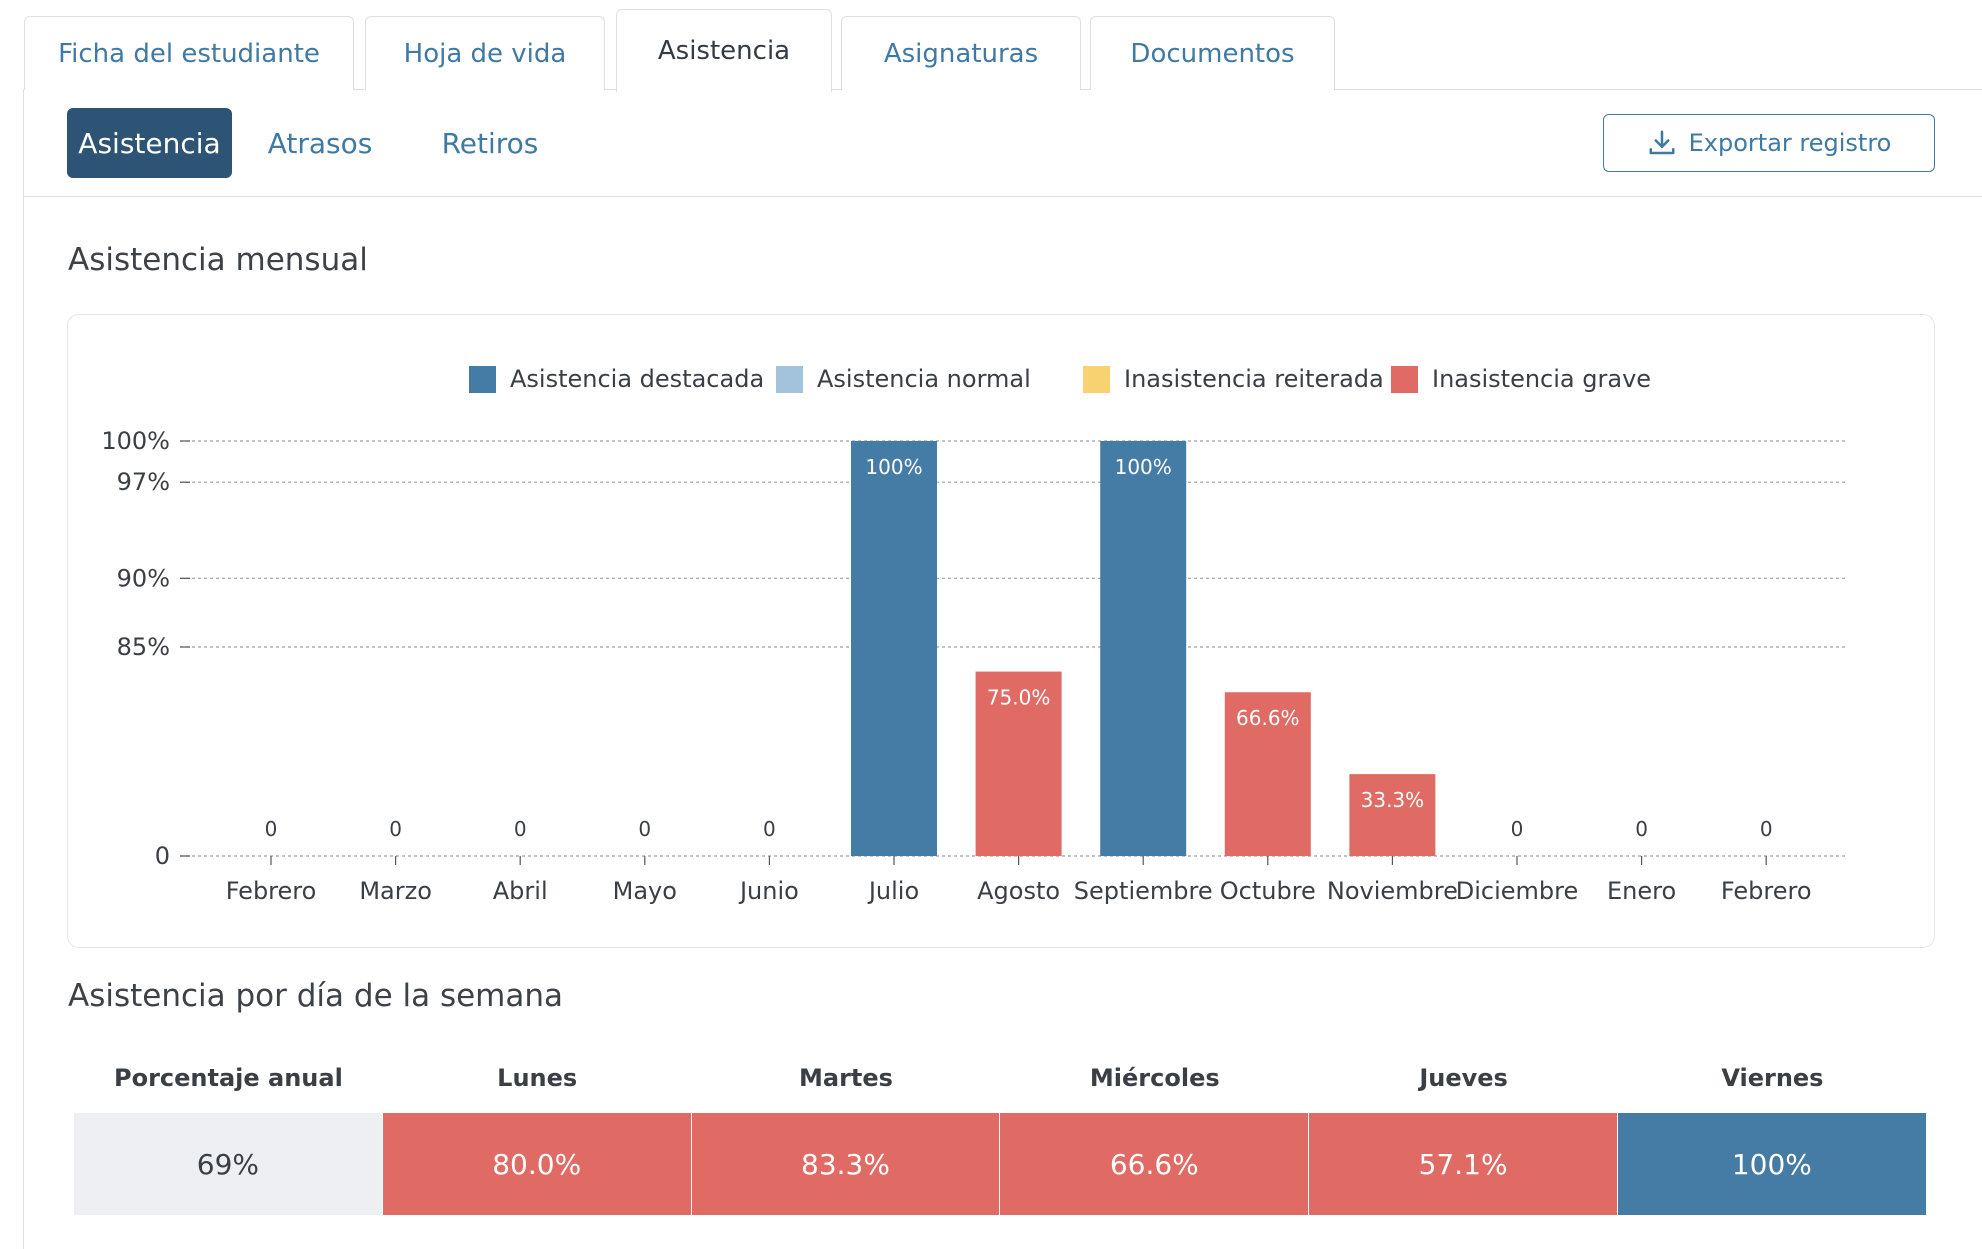 The height and width of the screenshot is (1249, 1982). What do you see at coordinates (1143, 891) in the screenshot?
I see `x-tick-label: Septiembre` at bounding box center [1143, 891].